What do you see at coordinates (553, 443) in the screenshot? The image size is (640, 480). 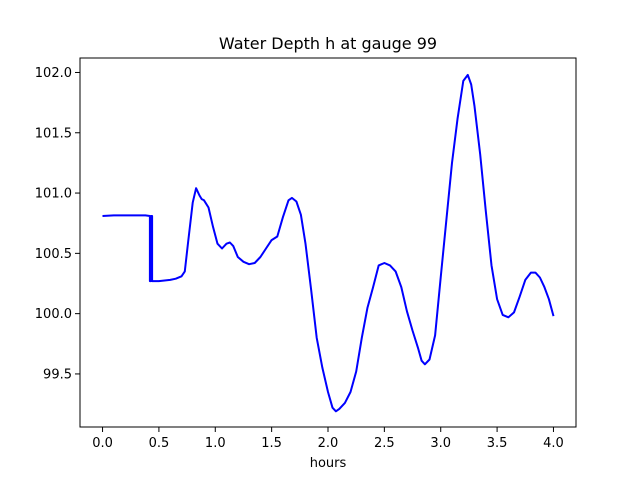 I see `x-tick-label: 4.0` at bounding box center [553, 443].